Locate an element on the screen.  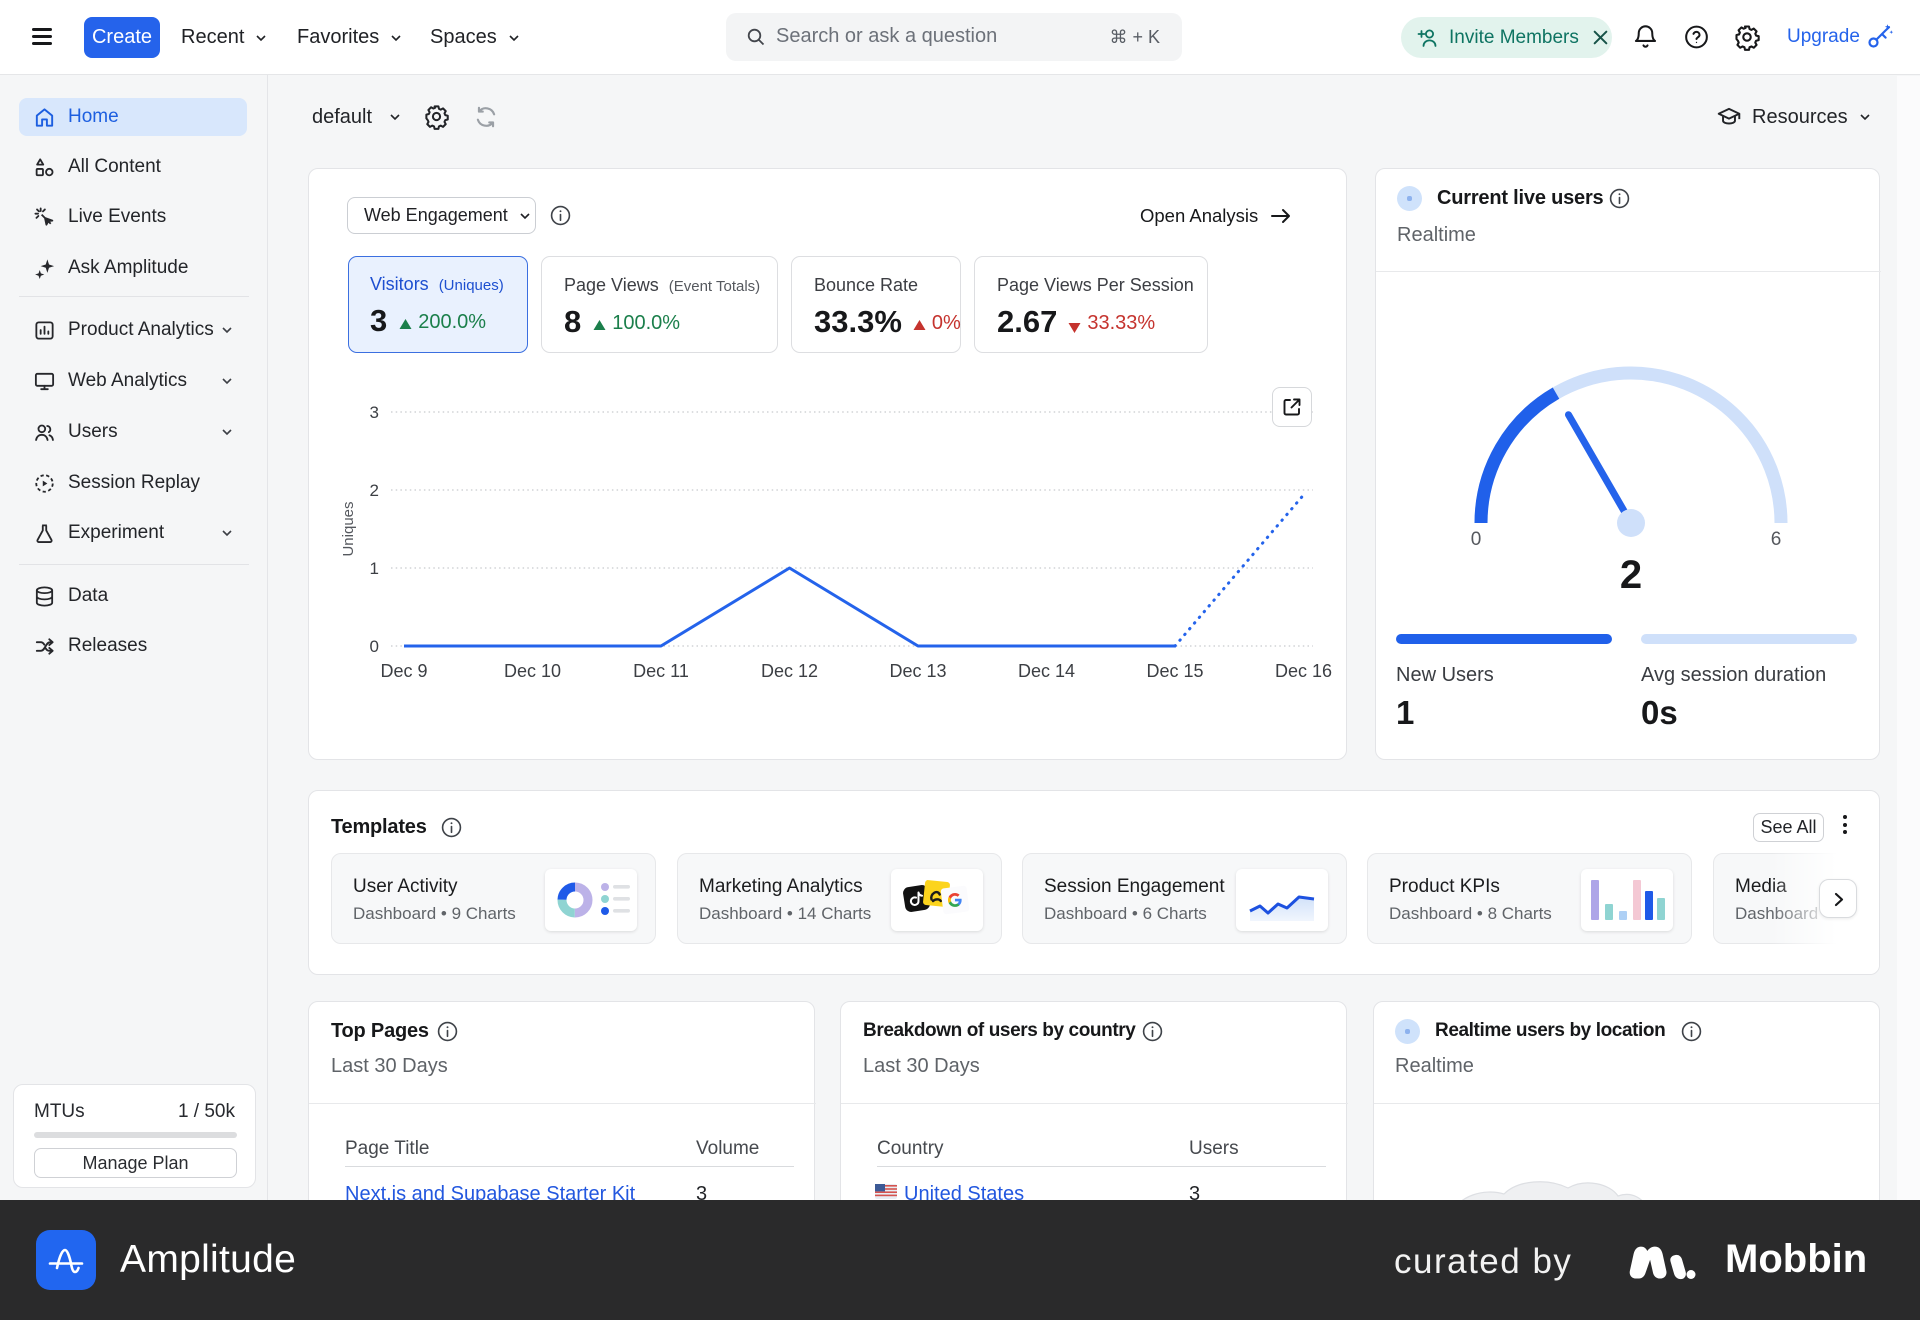
svg-text: 1 is located at coordinates (374, 568).